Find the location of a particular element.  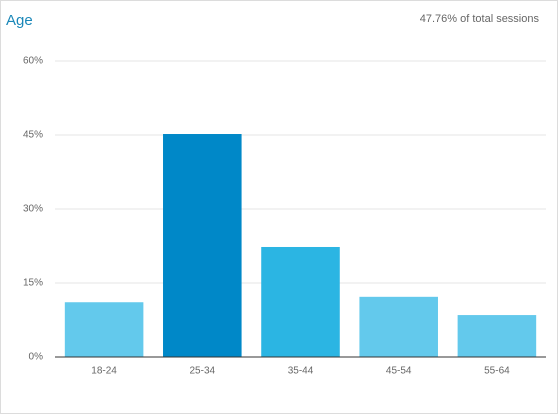

y-tick-label: 60% is located at coordinates (33, 61).